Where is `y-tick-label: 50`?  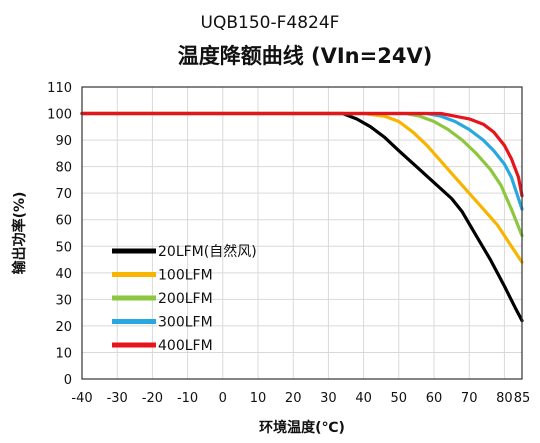
y-tick-label: 50 is located at coordinates (63, 247).